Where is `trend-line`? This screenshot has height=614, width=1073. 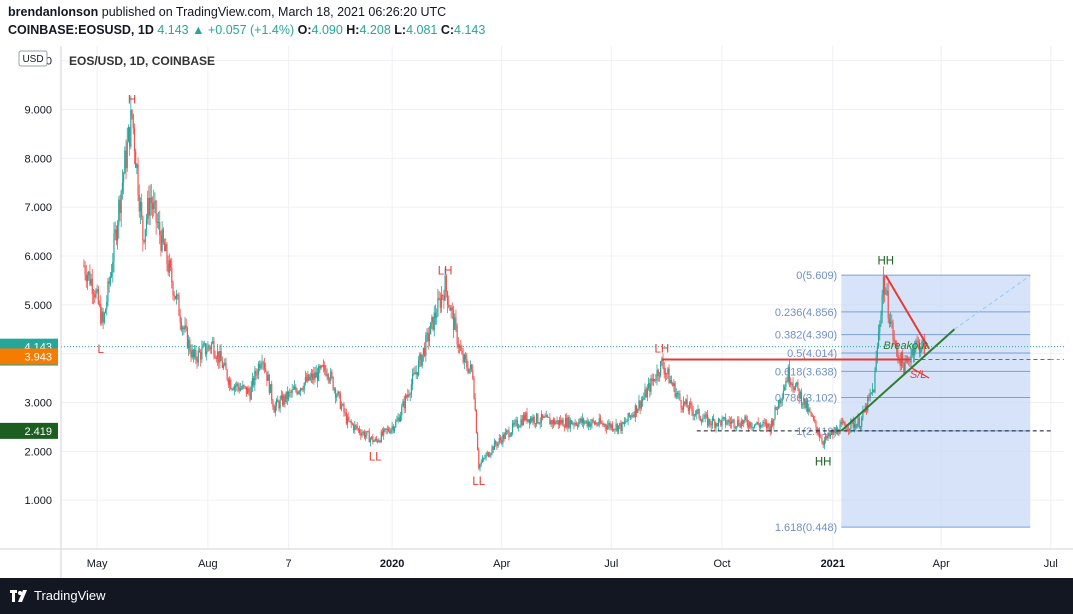
trend-line is located at coordinates (898, 380).